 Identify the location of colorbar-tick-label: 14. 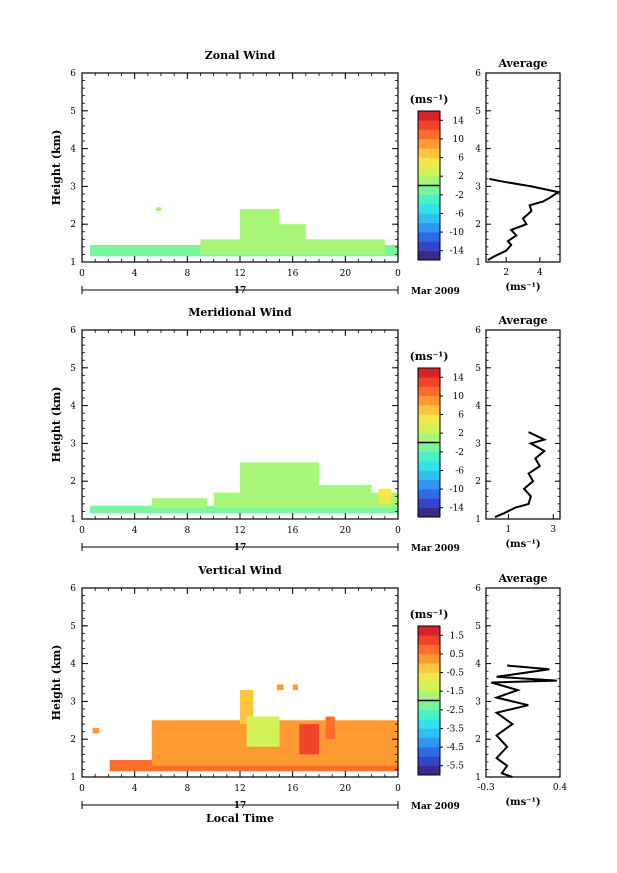
(459, 121).